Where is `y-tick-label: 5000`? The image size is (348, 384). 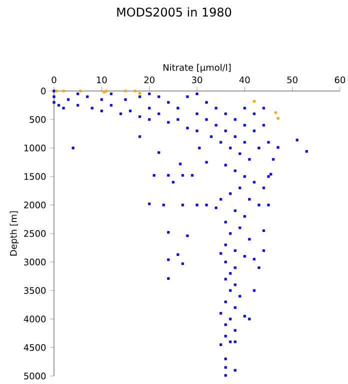 y-tick-label: 5000 is located at coordinates (35, 376).